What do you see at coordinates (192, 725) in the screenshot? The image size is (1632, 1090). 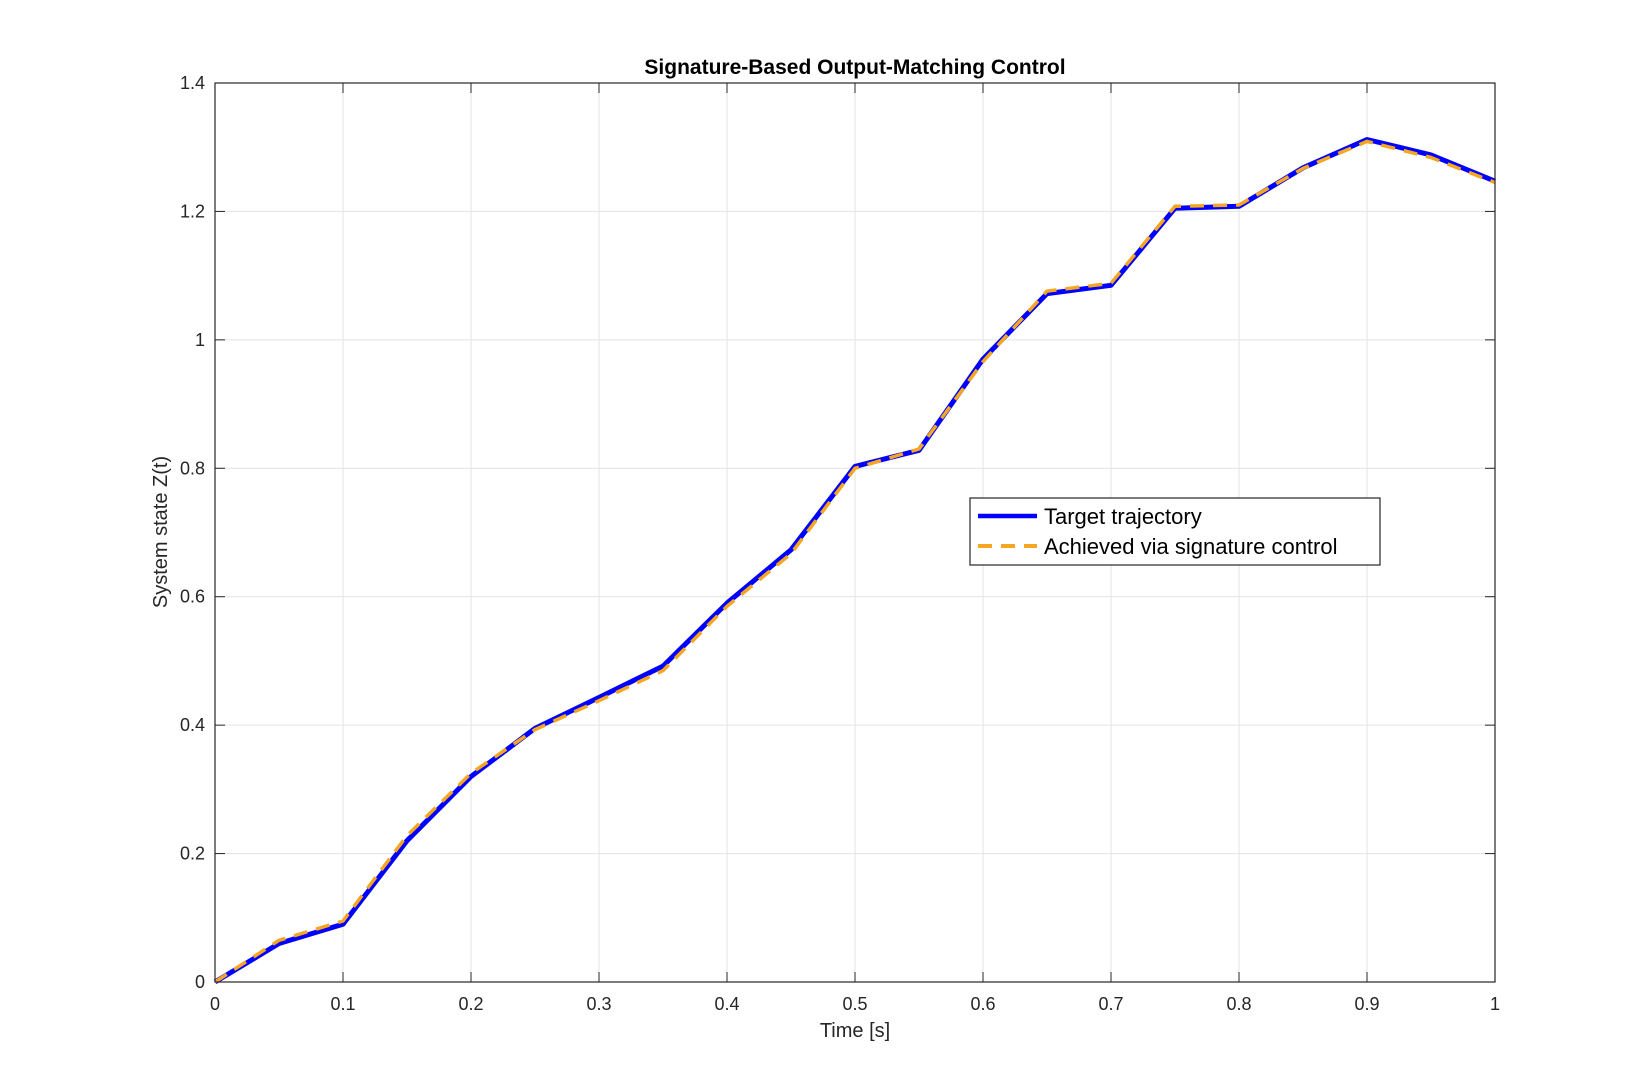 I see `y-tick-label: 0.4` at bounding box center [192, 725].